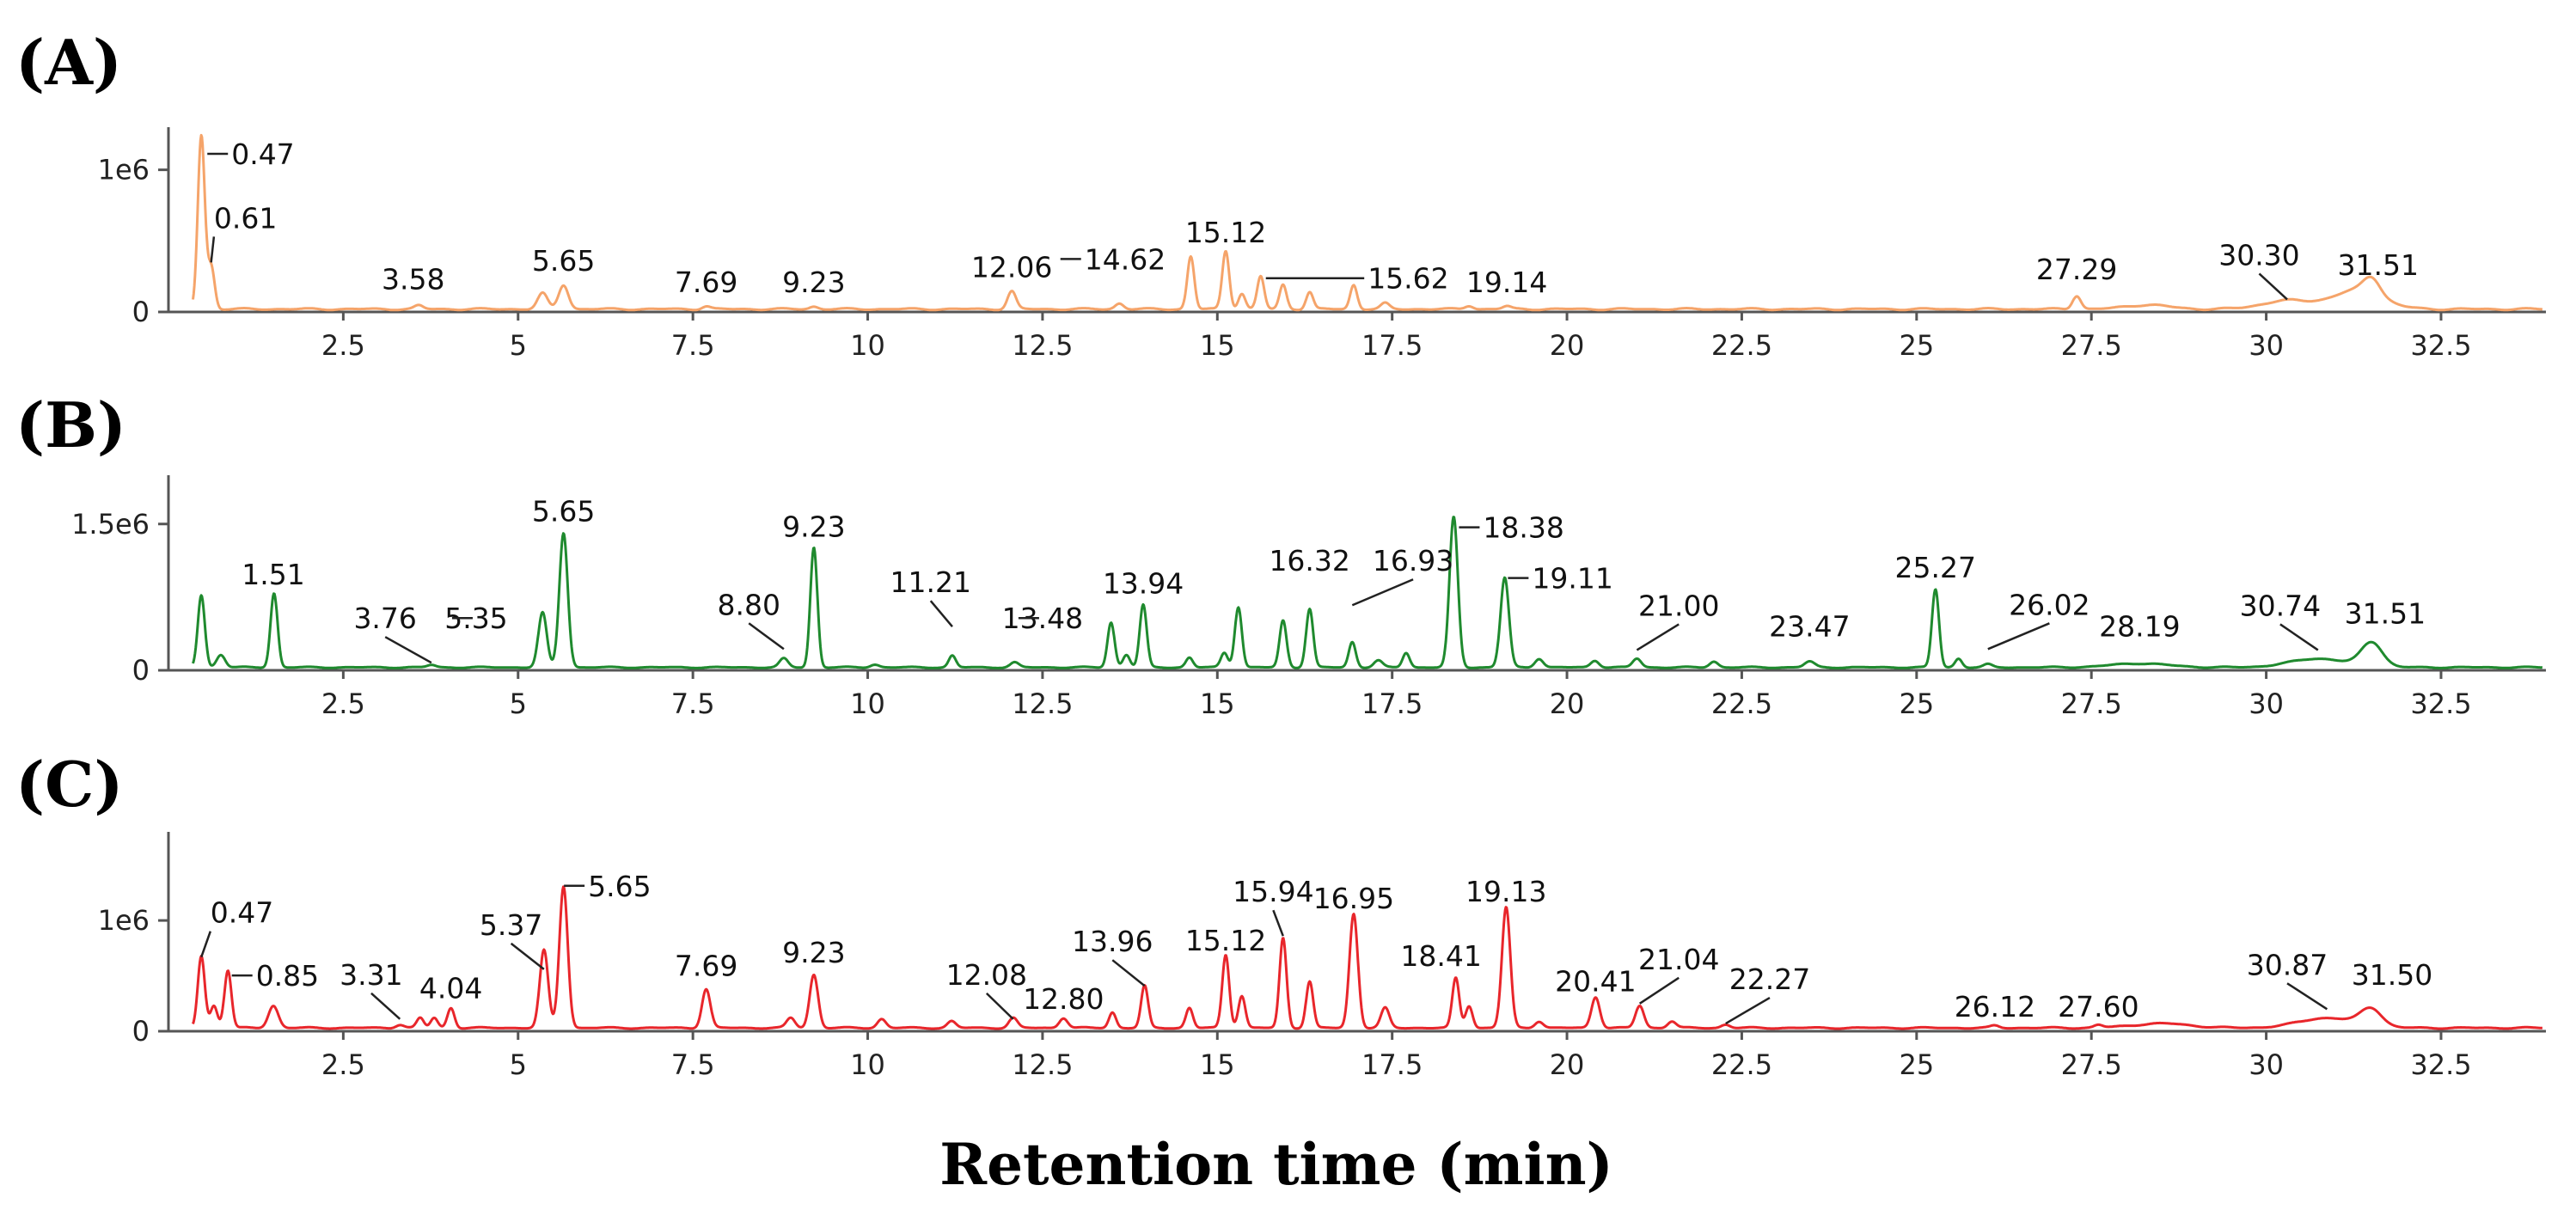  What do you see at coordinates (141, 670) in the screenshot?
I see `y-tick-label: 0` at bounding box center [141, 670].